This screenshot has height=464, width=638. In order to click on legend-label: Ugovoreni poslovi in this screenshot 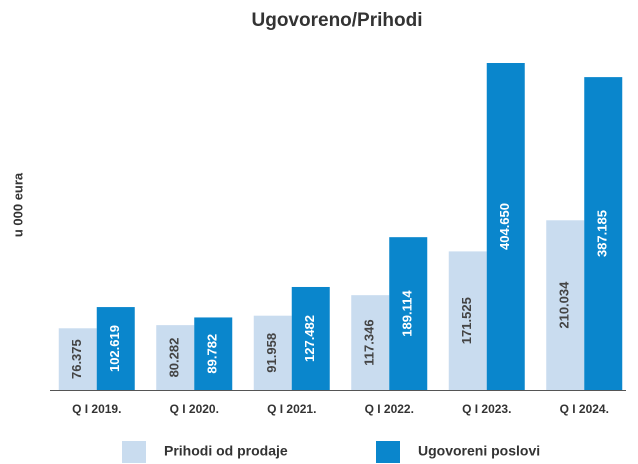, I will do `click(479, 451)`.